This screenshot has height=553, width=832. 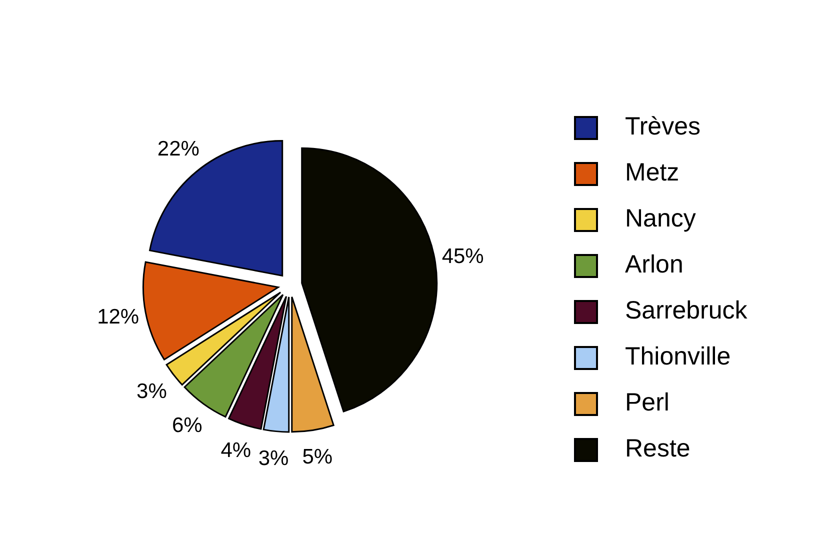 What do you see at coordinates (657, 448) in the screenshot?
I see `legend-label: Reste` at bounding box center [657, 448].